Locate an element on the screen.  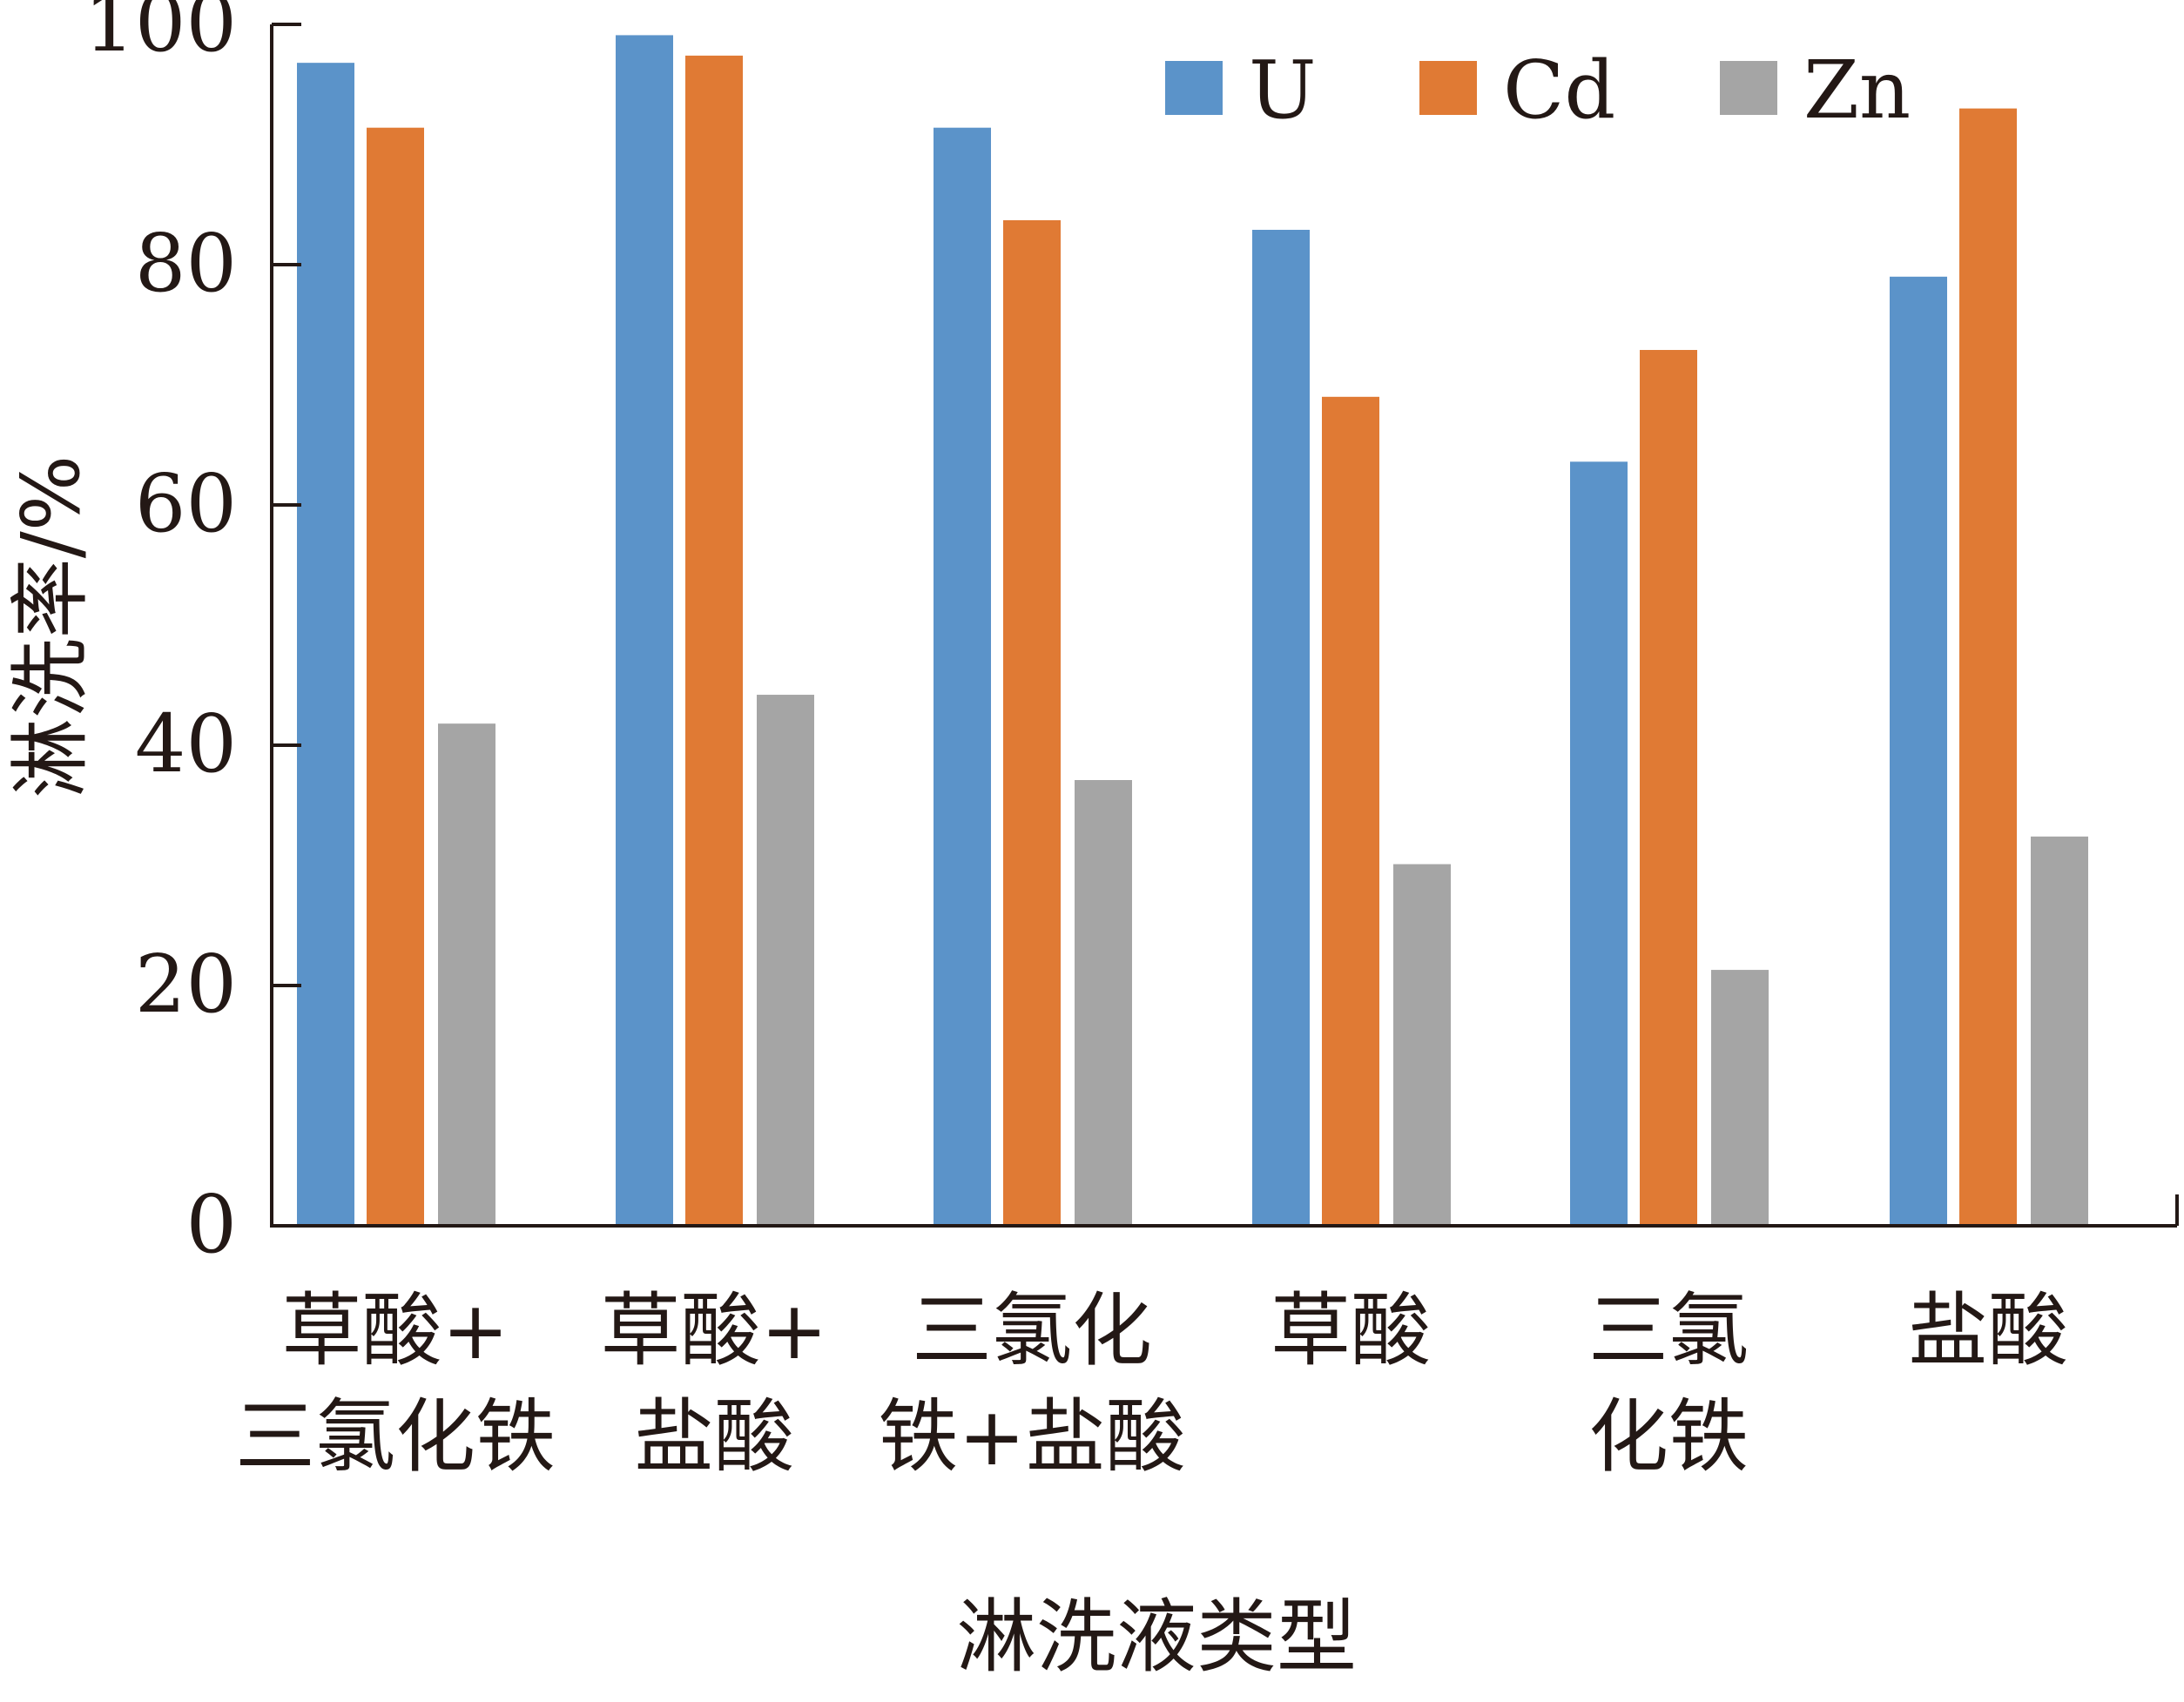
legend-swatch-zn is located at coordinates (1748, 88).